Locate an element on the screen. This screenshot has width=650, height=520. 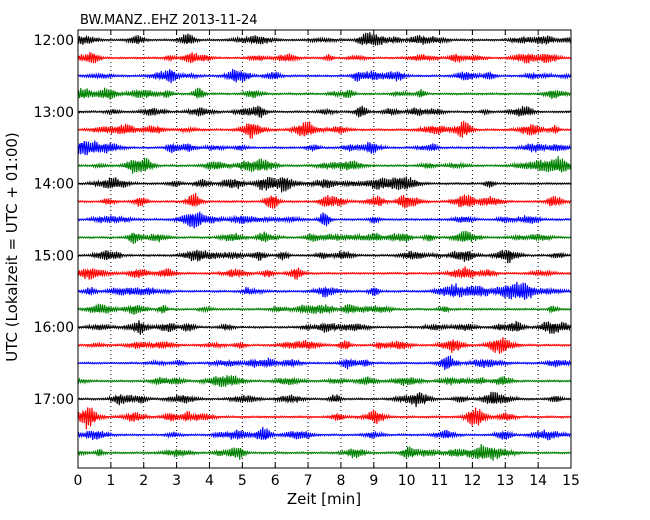
y-tick-label: 12:00 is located at coordinates (54, 41).